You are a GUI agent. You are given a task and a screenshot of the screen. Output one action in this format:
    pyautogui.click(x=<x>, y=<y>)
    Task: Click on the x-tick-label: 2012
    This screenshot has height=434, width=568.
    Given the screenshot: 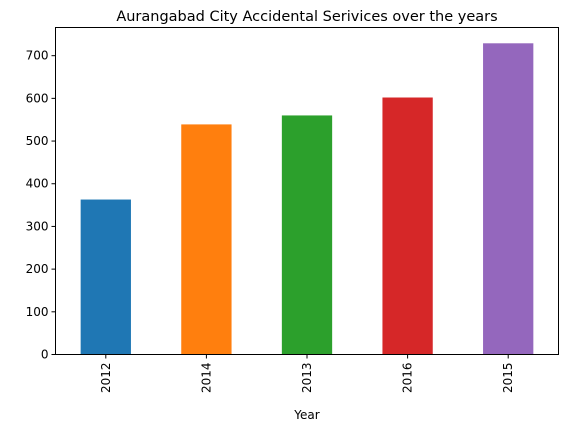 What is the action you would take?
    pyautogui.click(x=106, y=378)
    